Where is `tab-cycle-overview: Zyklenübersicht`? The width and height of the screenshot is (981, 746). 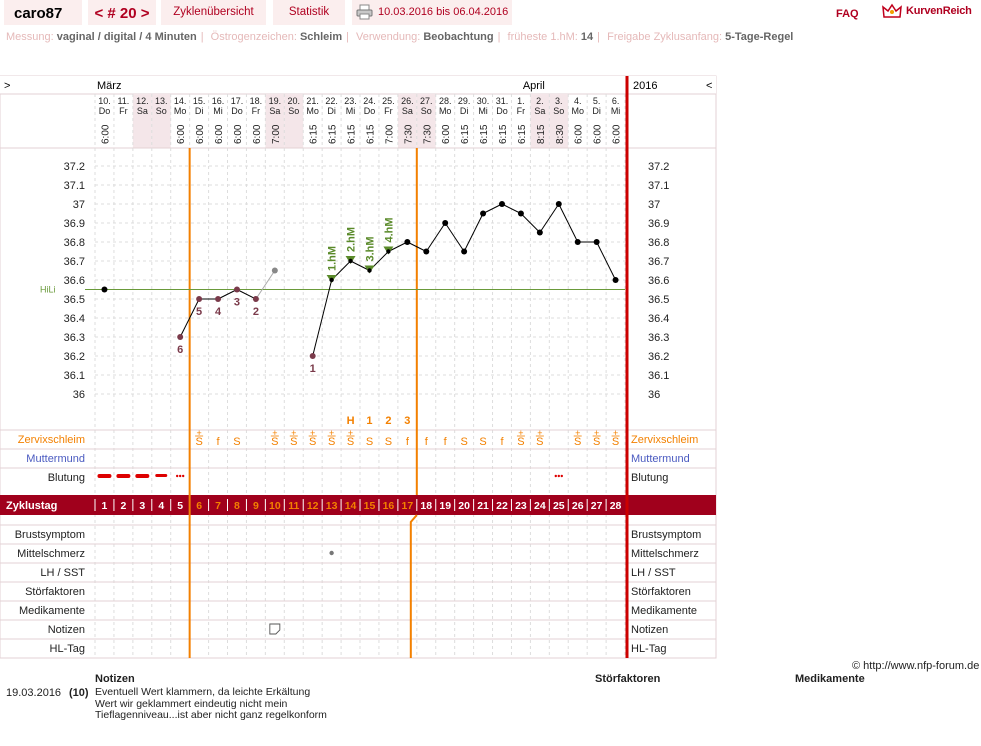 tab-cycle-overview: Zyklenübersicht is located at coordinates (213, 12).